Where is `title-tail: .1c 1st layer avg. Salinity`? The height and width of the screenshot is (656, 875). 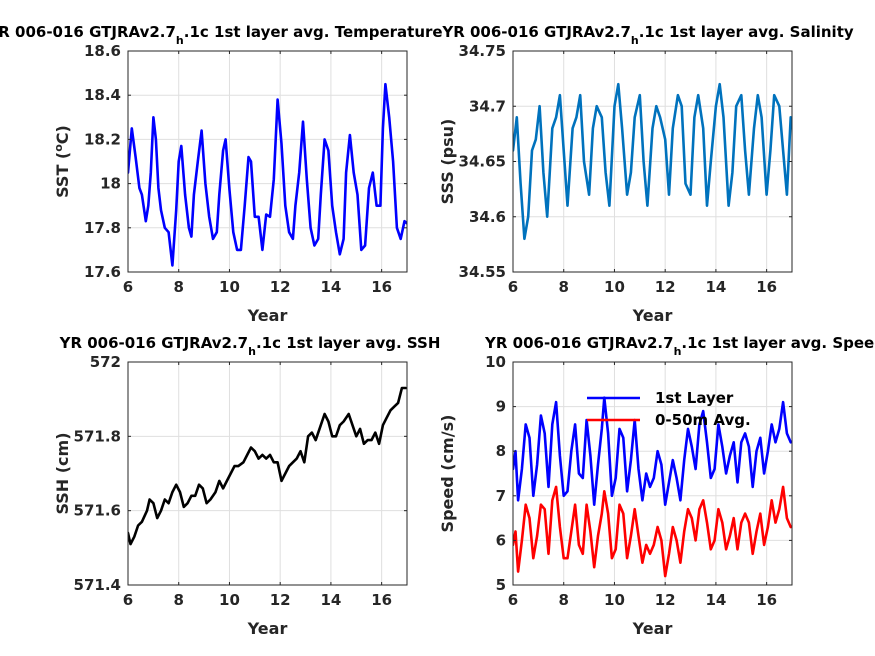
title-tail: .1c 1st layer avg. Salinity is located at coordinates (746, 32).